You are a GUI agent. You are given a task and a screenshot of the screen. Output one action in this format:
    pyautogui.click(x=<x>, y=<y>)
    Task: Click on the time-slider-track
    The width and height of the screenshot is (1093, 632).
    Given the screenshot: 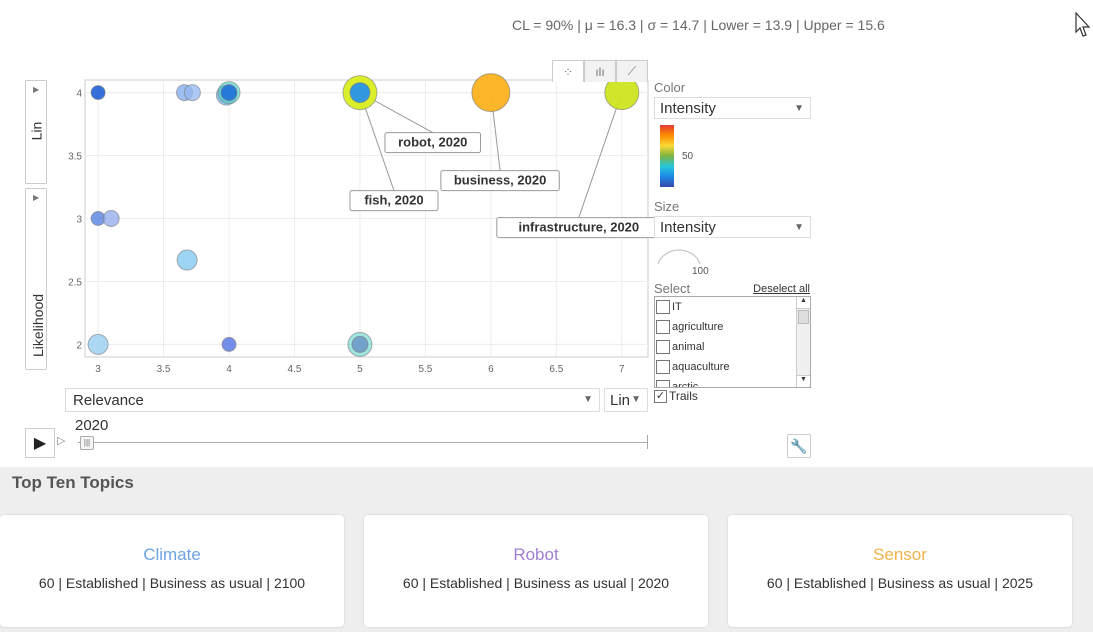 What is the action you would take?
    pyautogui.click(x=363, y=442)
    